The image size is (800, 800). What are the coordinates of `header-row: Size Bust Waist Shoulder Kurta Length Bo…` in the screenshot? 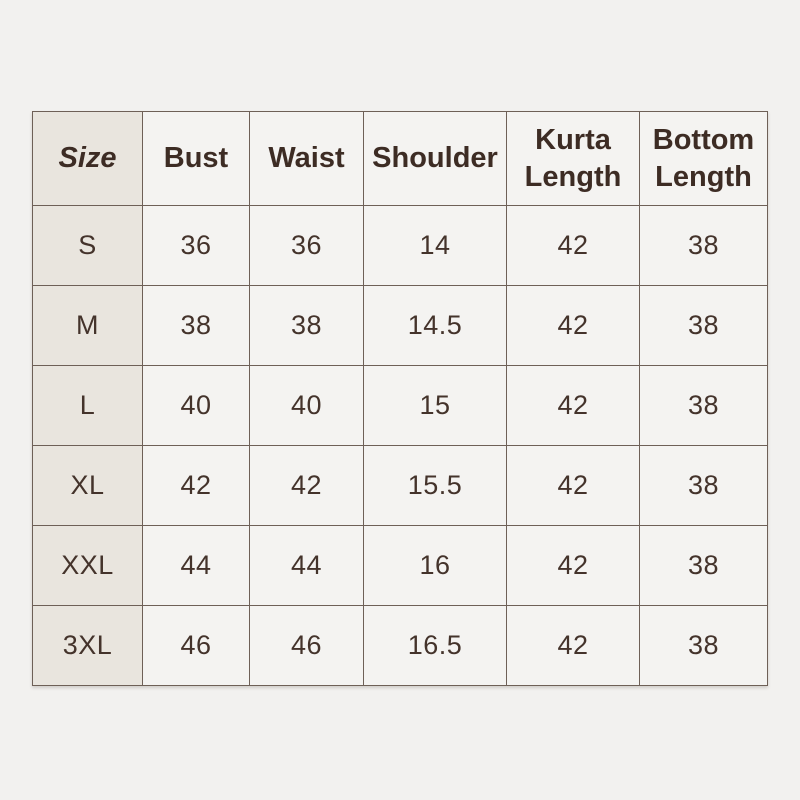 It's located at (400, 158).